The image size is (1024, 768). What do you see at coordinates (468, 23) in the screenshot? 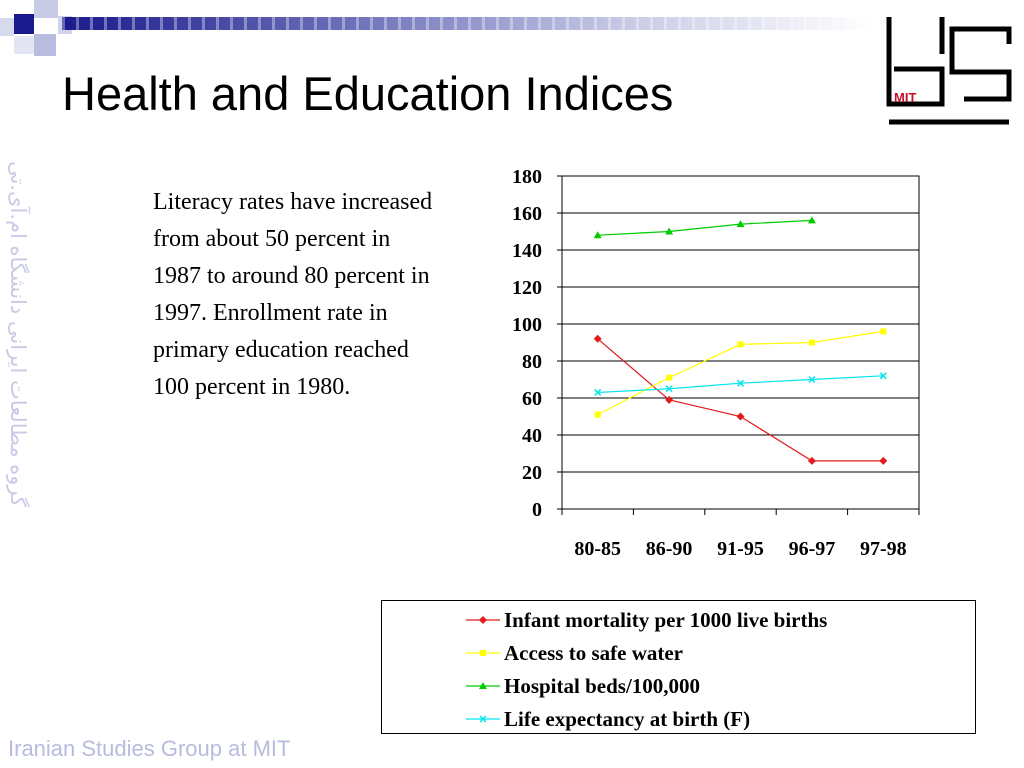
I see `header-bar` at bounding box center [468, 23].